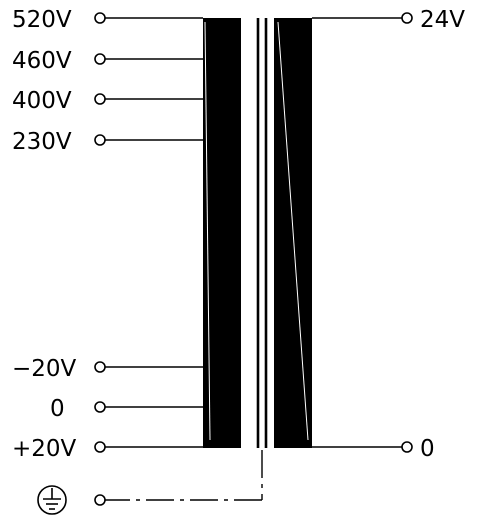 This screenshot has height=527, width=478. Describe the element at coordinates (293, 233) in the screenshot. I see `secondary-winding` at that location.